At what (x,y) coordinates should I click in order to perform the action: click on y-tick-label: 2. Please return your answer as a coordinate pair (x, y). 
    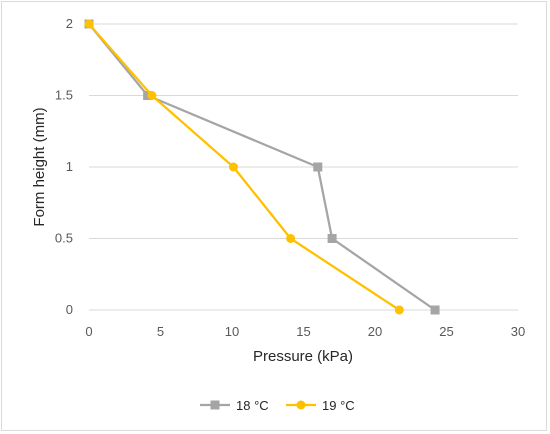
    Looking at the image, I should click on (69, 23).